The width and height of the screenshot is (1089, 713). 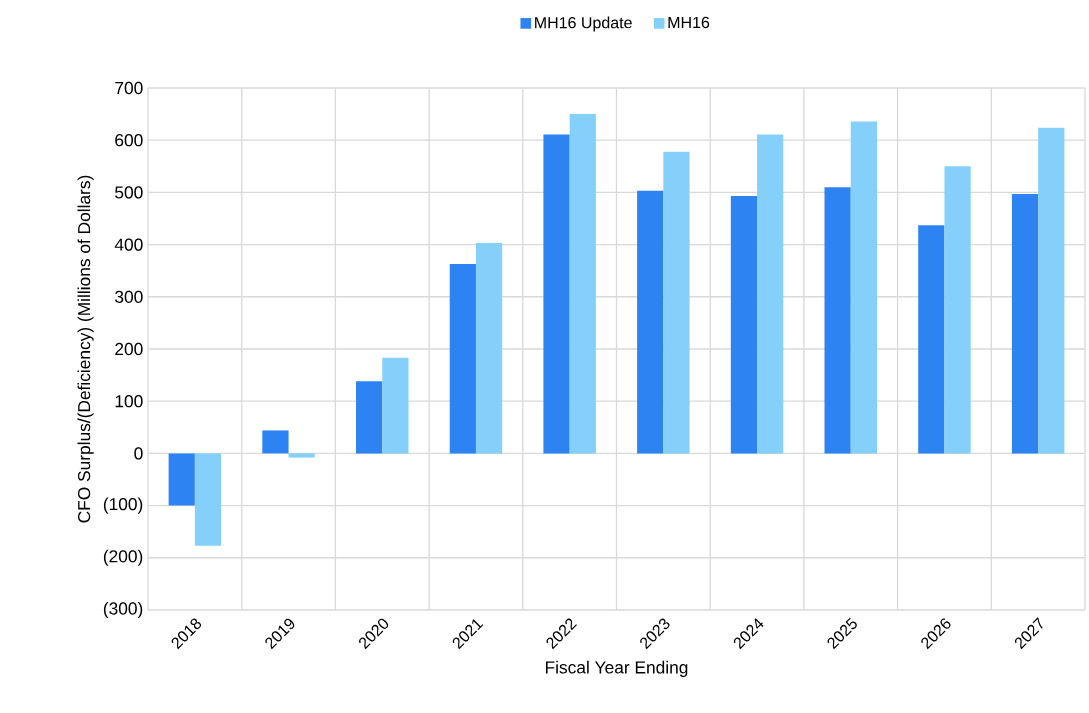 I want to click on x-axis-title: Fiscal Year Ending, so click(x=616, y=668).